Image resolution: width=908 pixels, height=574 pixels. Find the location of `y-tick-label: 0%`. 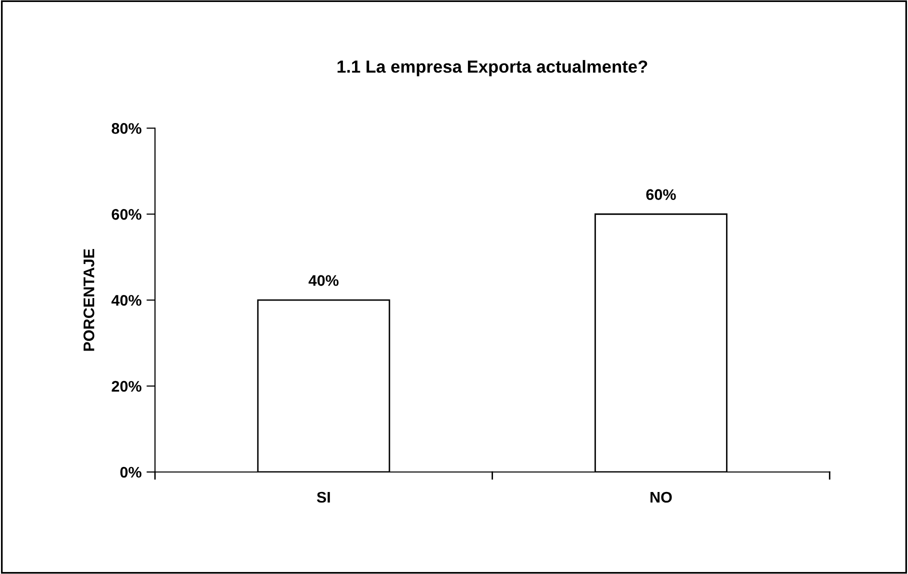

y-tick-label: 0% is located at coordinates (131, 472).